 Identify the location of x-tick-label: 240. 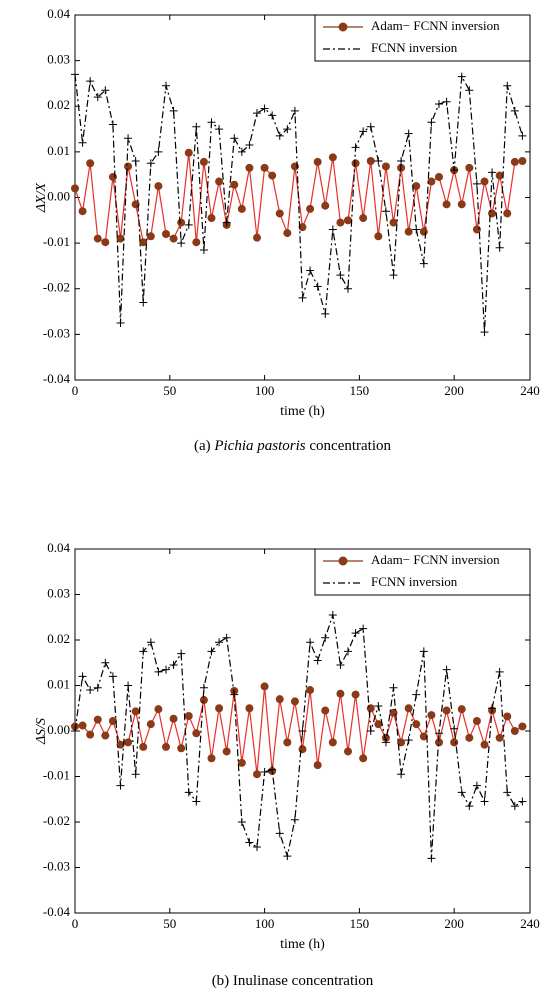
(530, 923).